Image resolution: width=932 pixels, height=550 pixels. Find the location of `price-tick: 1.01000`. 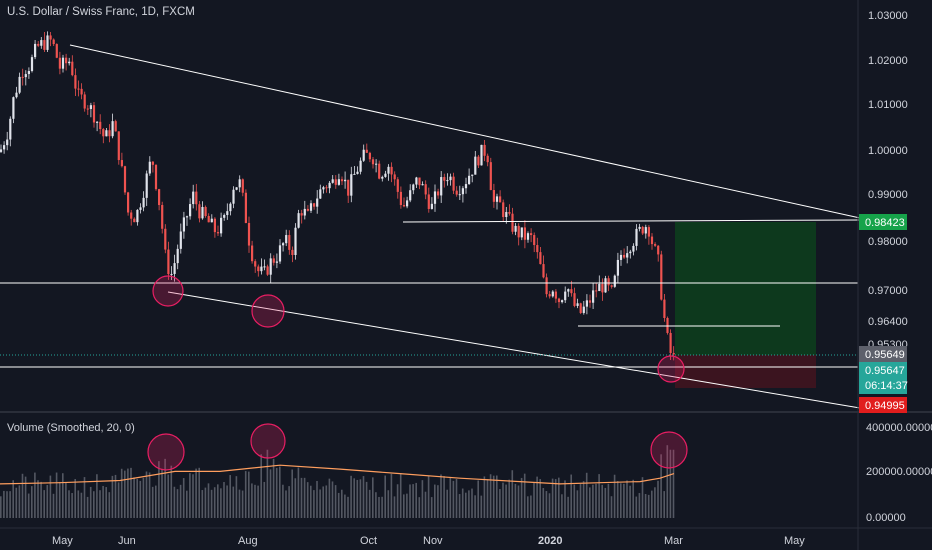

price-tick: 1.01000 is located at coordinates (888, 105).